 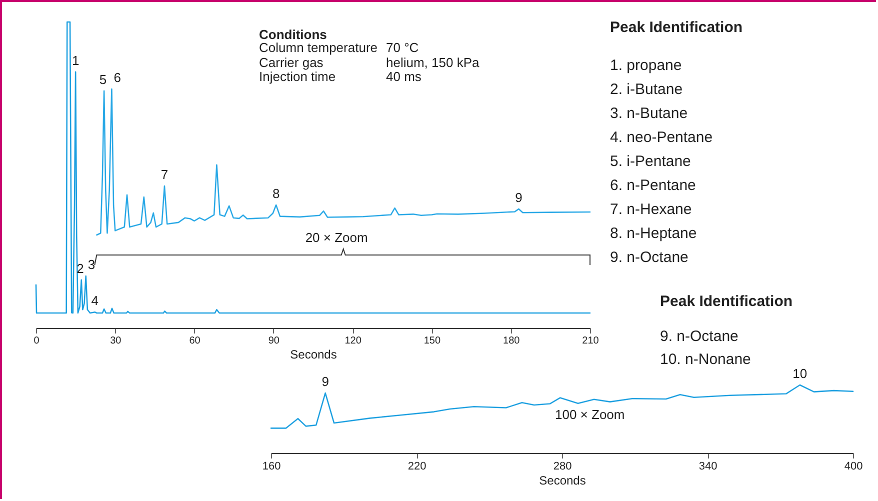 I want to click on annotation: 8, so click(x=276, y=193).